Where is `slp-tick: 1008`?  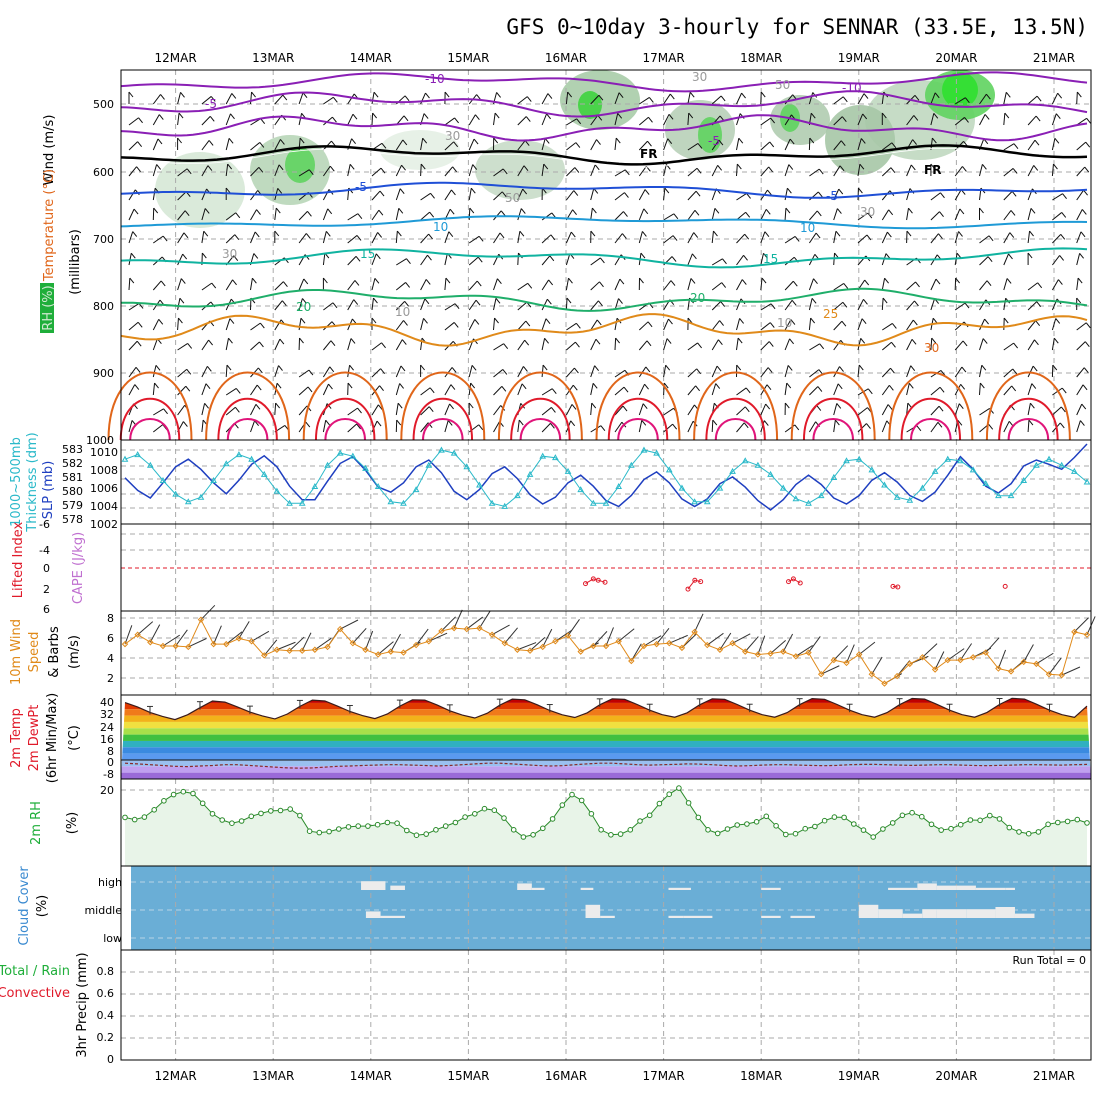 slp-tick: 1008 is located at coordinates (104, 470).